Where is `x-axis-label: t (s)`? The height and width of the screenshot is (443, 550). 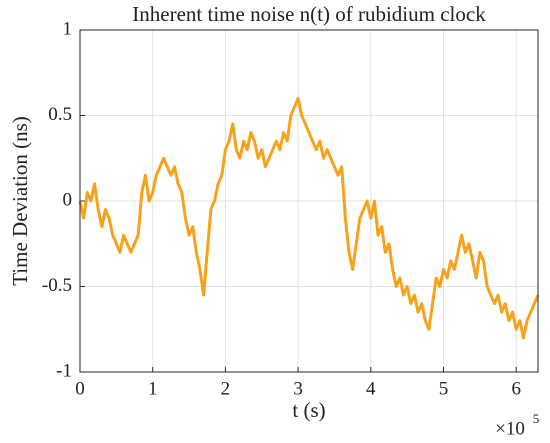 x-axis-label: t (s) is located at coordinates (308, 410).